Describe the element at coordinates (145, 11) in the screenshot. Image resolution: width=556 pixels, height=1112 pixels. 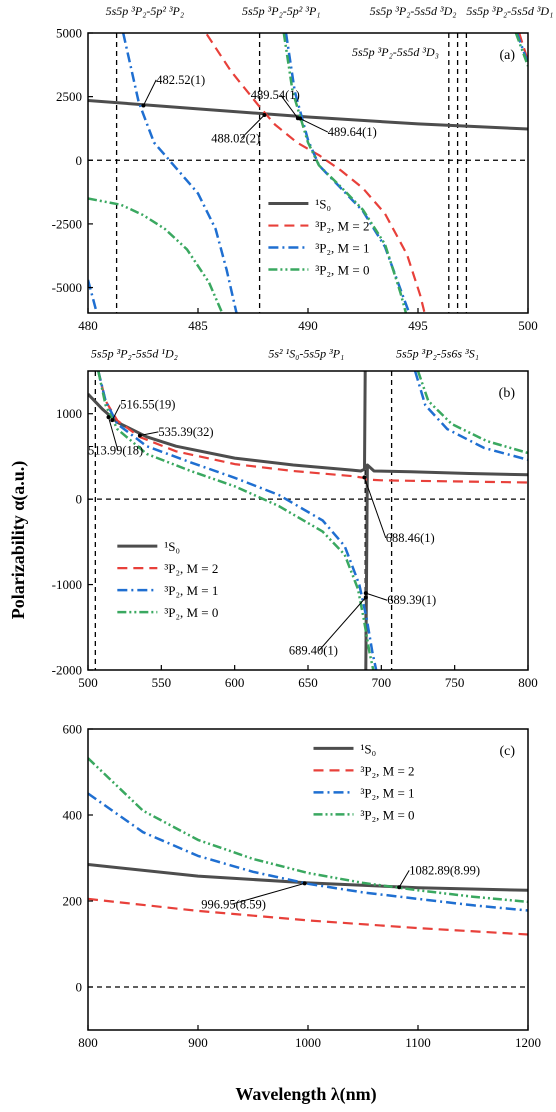
I see `resonance-label: 5s5p ³P₂-5p² ³P₂` at that location.